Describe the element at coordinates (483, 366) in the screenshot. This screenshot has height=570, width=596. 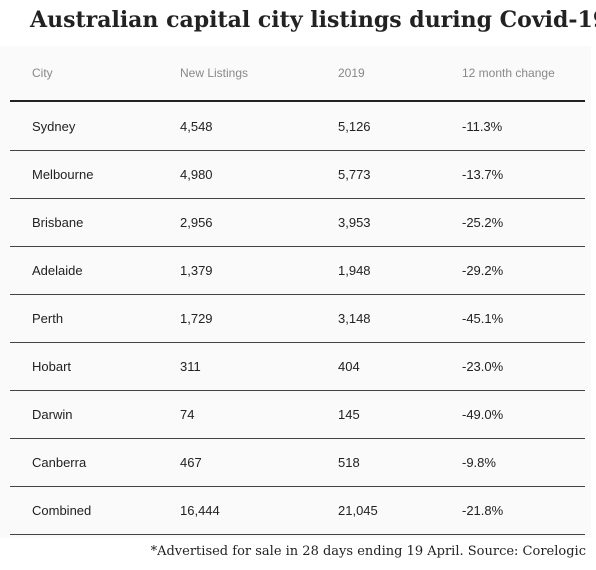
I see `cell-change: -23.0%` at that location.